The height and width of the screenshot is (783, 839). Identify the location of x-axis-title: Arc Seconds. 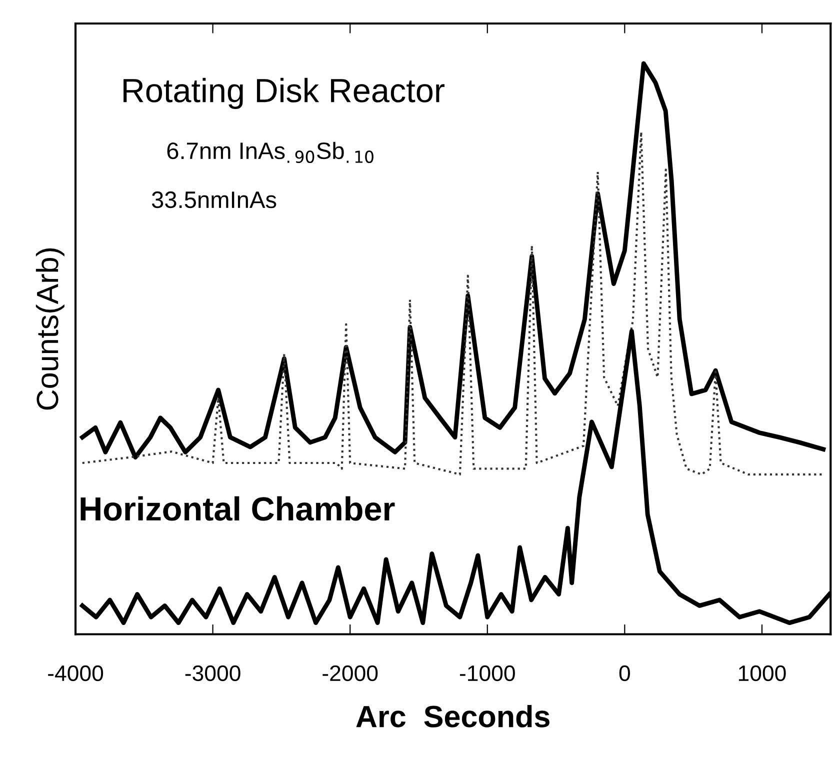
(453, 716).